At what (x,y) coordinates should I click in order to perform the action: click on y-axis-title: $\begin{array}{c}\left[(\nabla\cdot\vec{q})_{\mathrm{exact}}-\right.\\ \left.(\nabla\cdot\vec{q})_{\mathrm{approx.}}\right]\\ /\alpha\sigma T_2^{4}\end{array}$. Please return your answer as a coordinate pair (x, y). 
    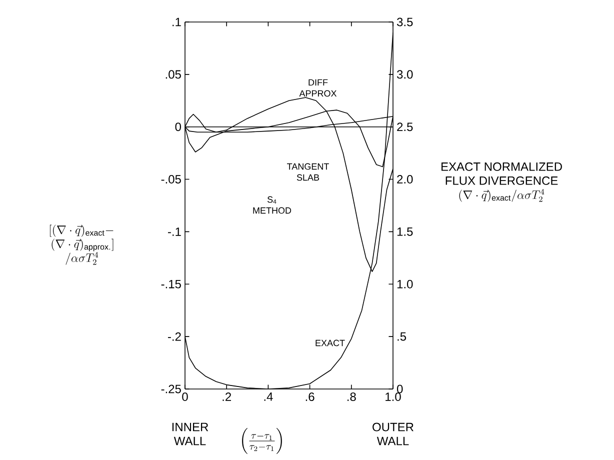
    Looking at the image, I should click on (82, 244).